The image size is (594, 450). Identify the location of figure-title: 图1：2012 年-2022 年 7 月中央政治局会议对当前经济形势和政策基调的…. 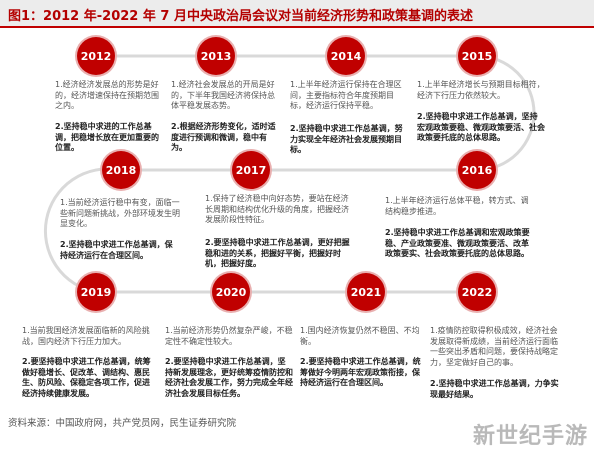
(240, 16).